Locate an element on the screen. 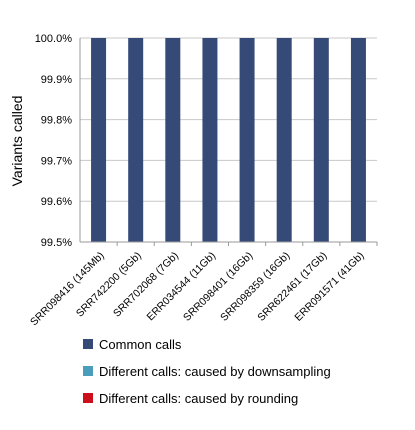 The width and height of the screenshot is (415, 430). legend-label: Different calls: caused by downsampling is located at coordinates (215, 371).